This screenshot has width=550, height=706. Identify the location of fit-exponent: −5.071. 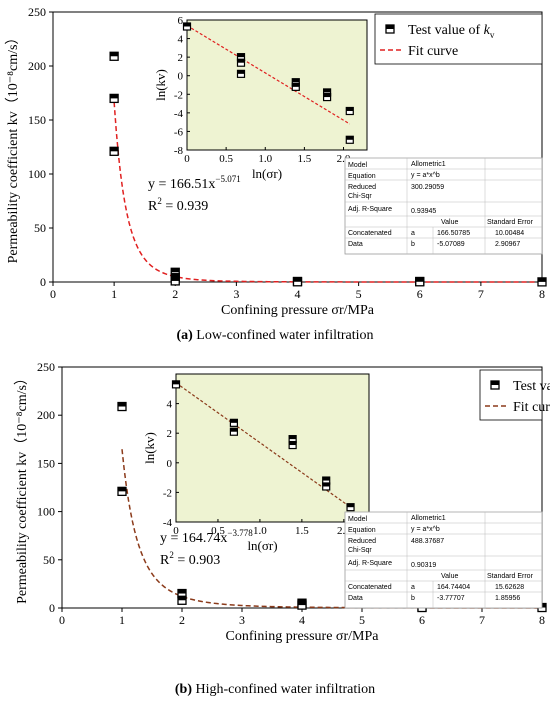
(227, 179).